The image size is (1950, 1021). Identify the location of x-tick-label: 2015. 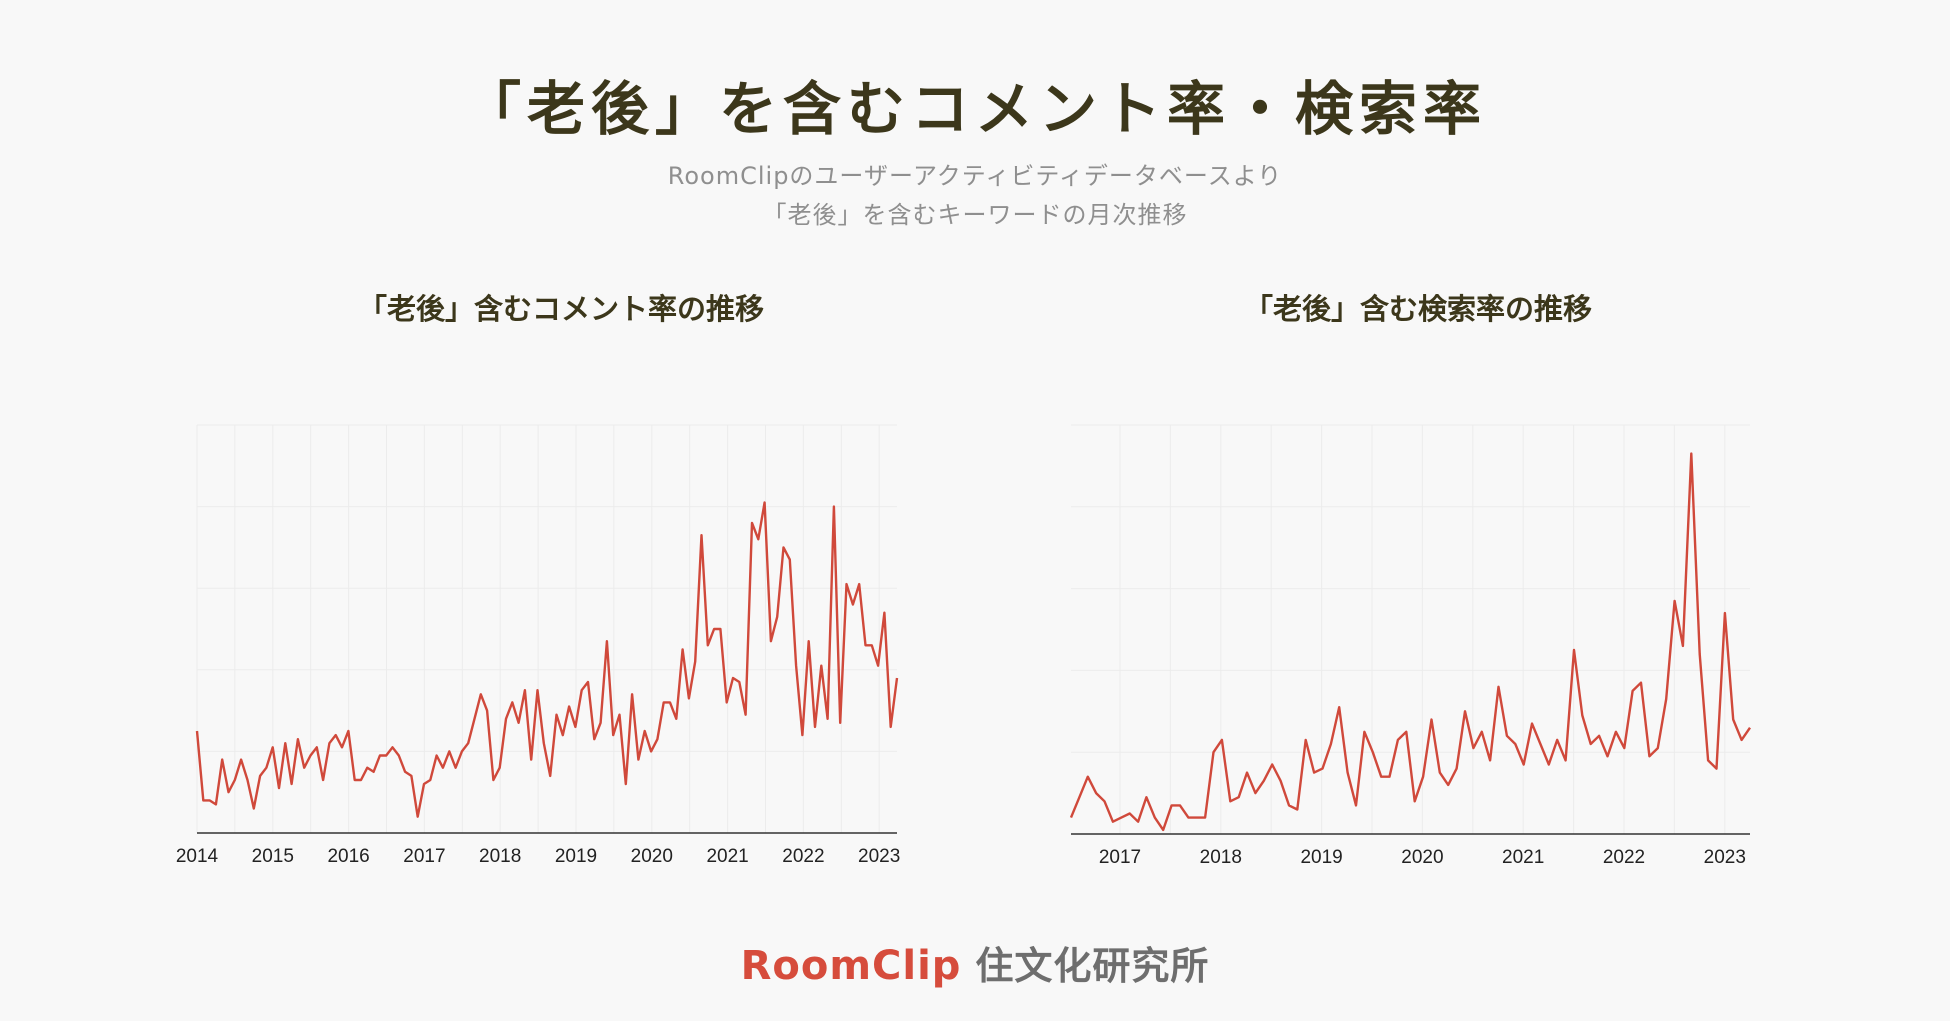
(273, 856).